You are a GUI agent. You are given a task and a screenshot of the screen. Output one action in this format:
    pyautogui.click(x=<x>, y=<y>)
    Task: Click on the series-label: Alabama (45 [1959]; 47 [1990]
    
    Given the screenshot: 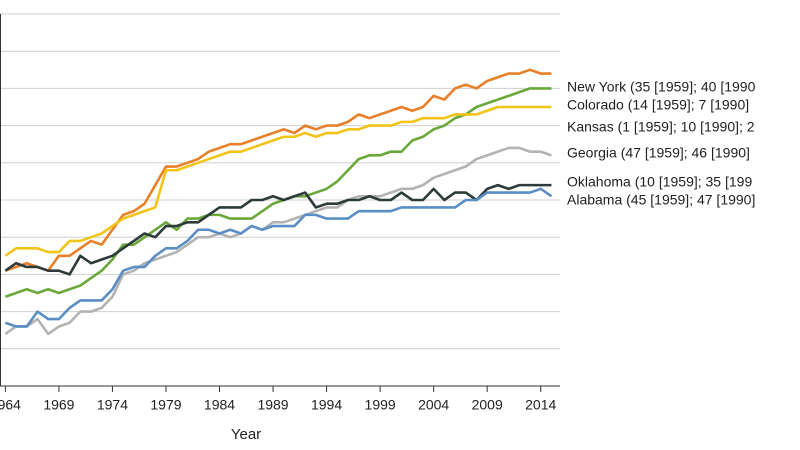 What is the action you would take?
    pyautogui.click(x=661, y=200)
    